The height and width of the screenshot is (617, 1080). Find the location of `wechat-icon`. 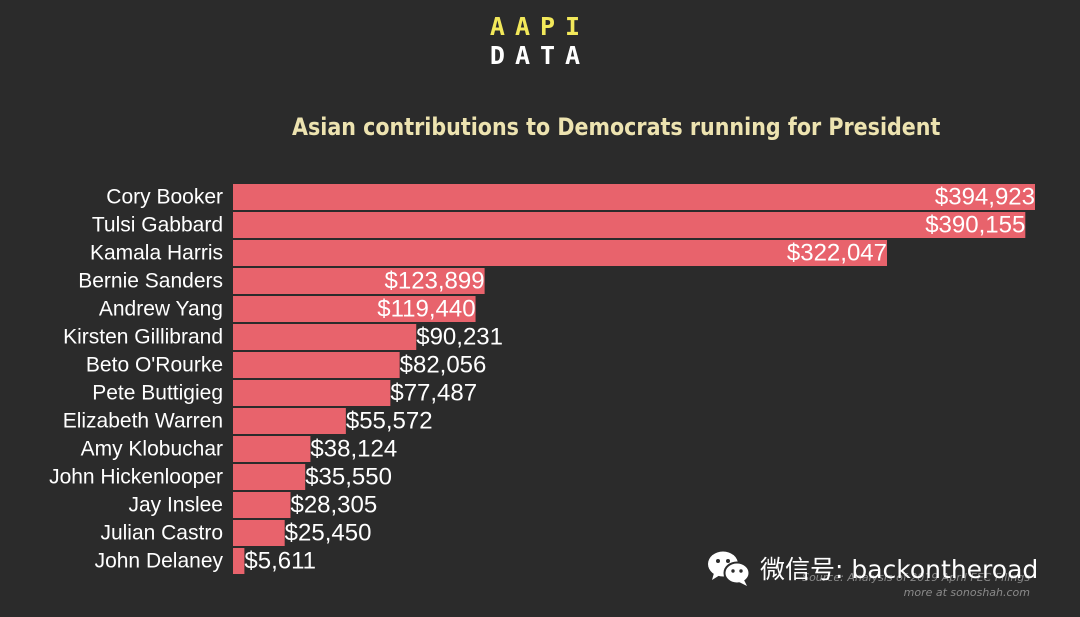

wechat-icon is located at coordinates (729, 568).